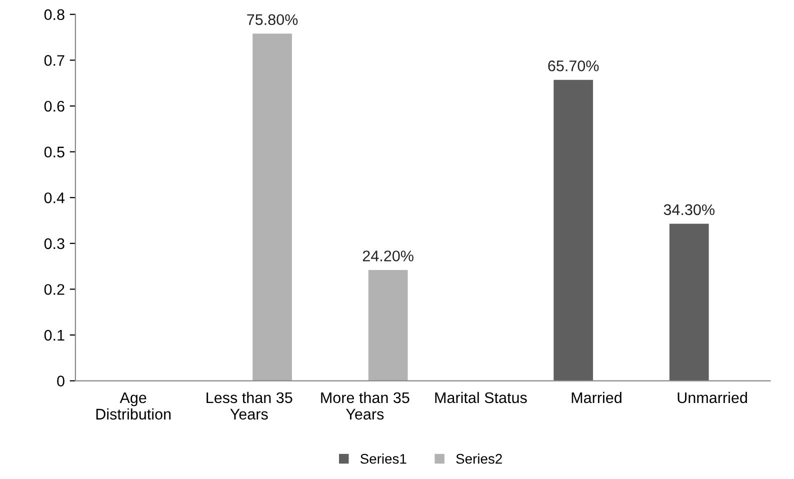 This screenshot has width=794, height=479. I want to click on x-tick-label: Age Distribution, so click(133, 406).